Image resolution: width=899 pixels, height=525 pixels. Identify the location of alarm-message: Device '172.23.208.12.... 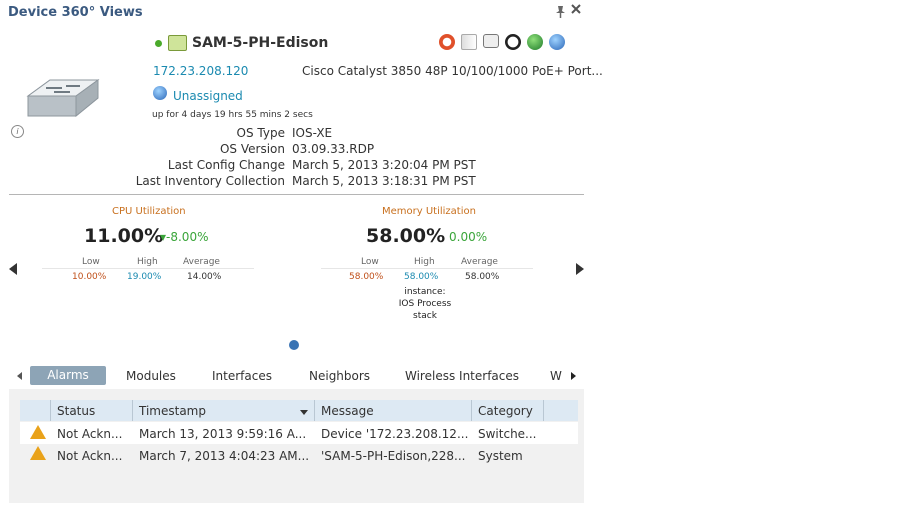
(395, 434).